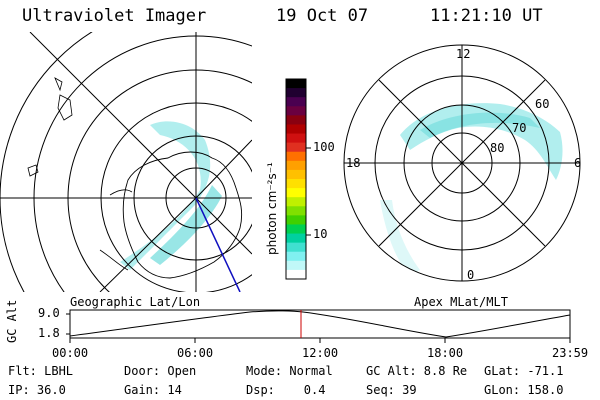 Image resolution: width=600 pixels, height=400 pixels. I want to click on mlat-label-60: 60, so click(542, 104).